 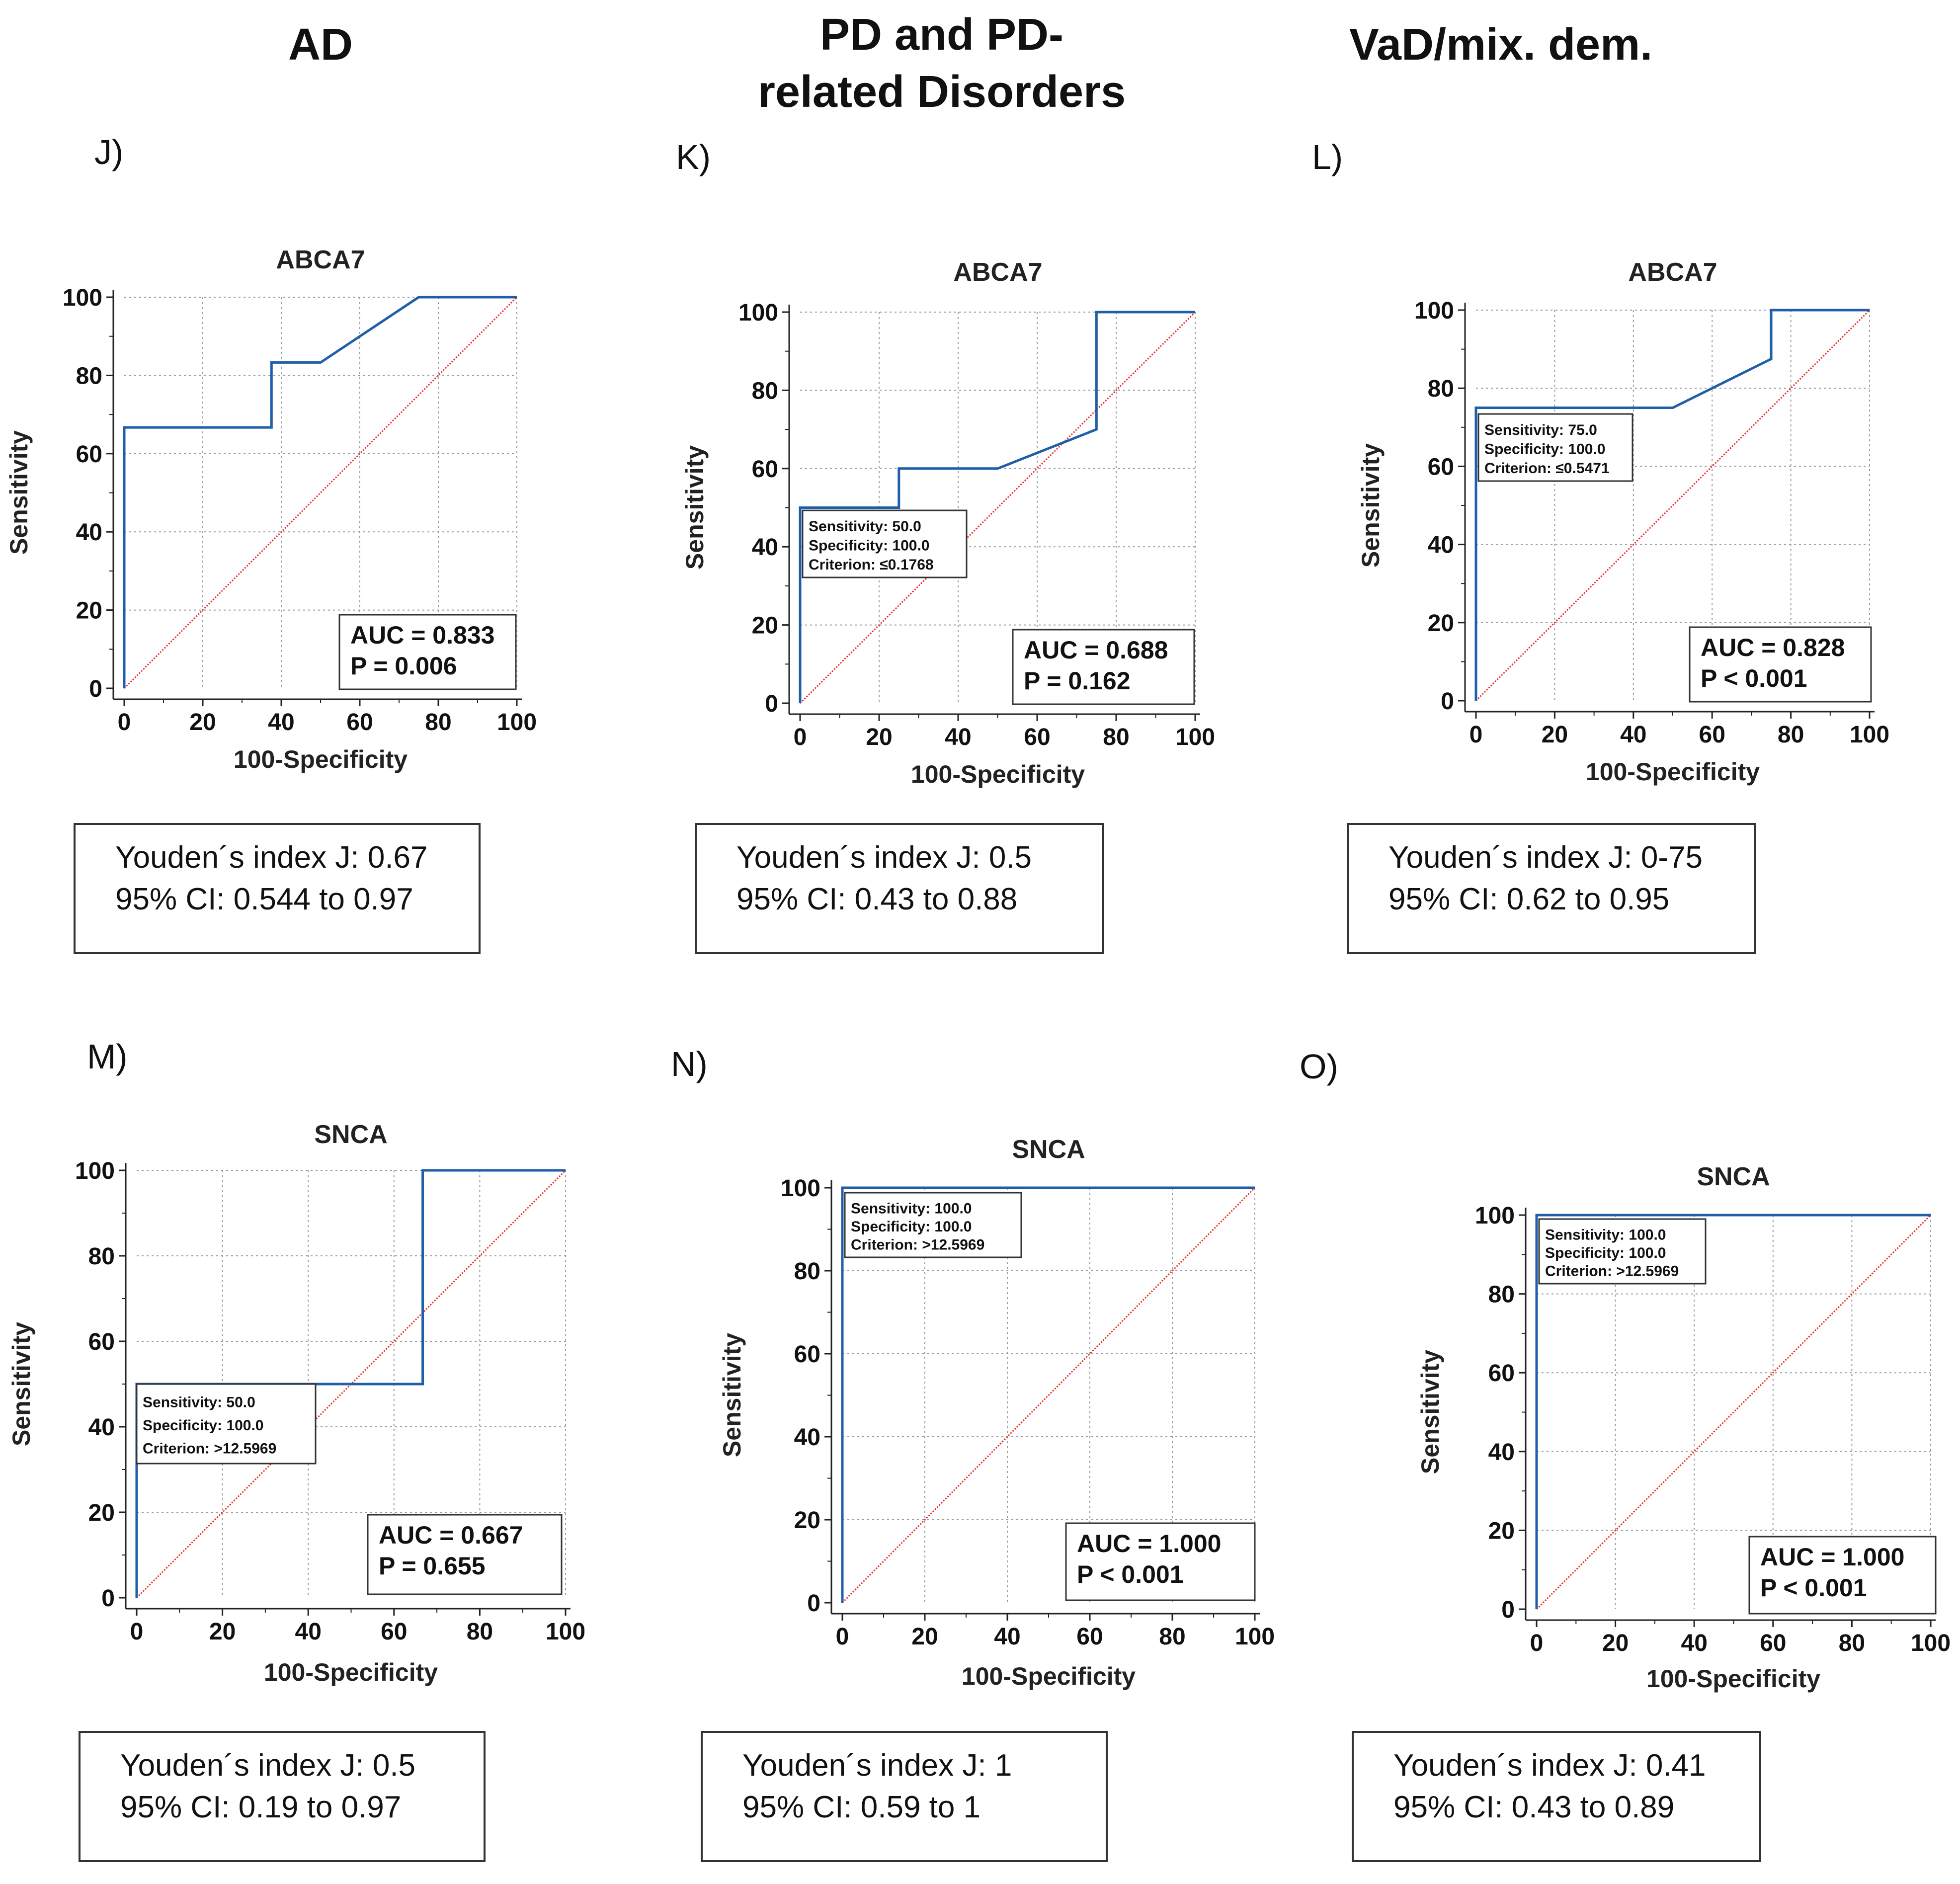 What do you see at coordinates (1541, 430) in the screenshot?
I see `criterion-line: Sensitivity: 75.0` at bounding box center [1541, 430].